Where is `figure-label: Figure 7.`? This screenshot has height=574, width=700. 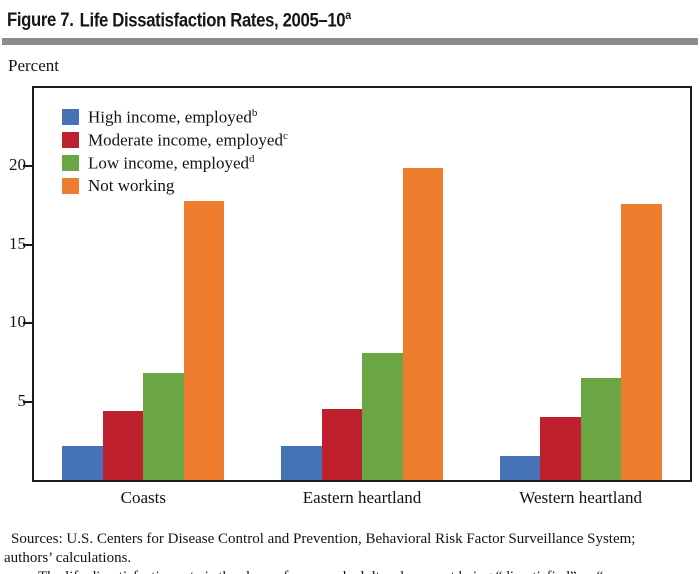 figure-label: Figure 7. is located at coordinates (40, 21).